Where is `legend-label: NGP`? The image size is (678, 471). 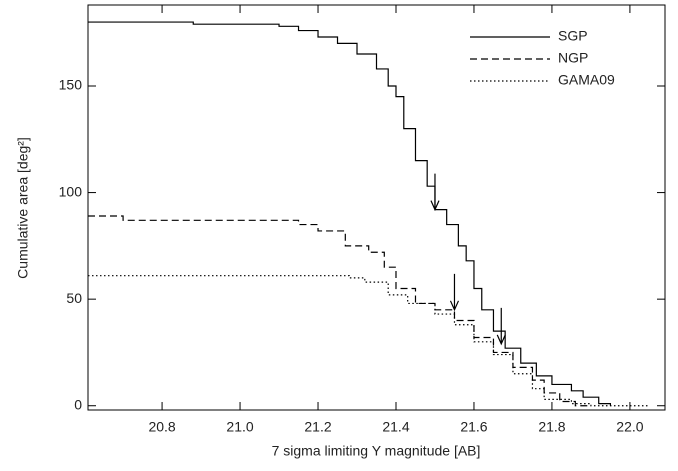 legend-label: NGP is located at coordinates (573, 58).